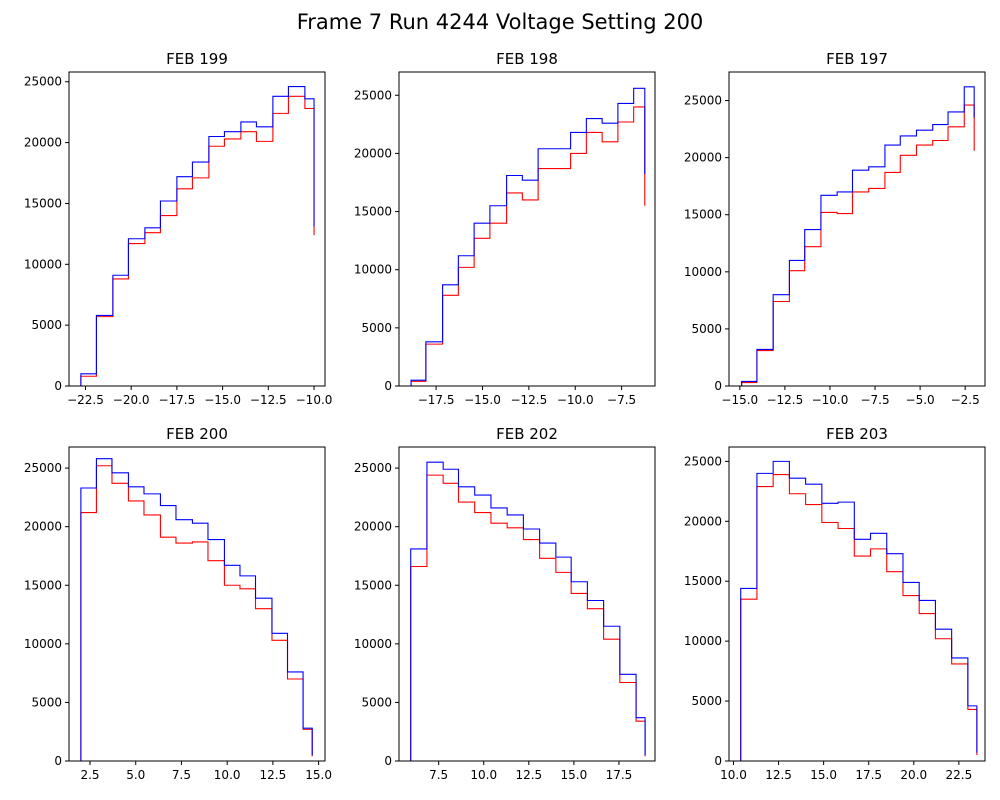  I want to click on panel-title: FEB 202, so click(527, 434).